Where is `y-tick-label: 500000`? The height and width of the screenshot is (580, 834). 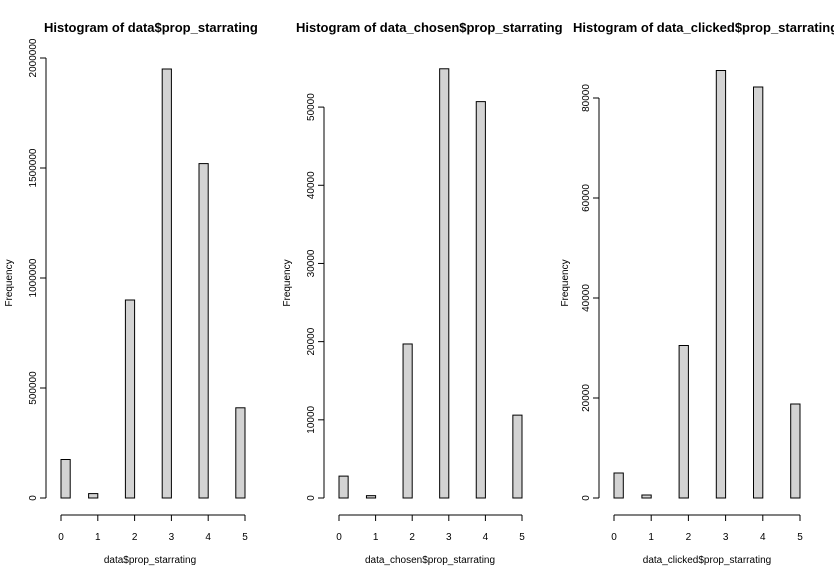 y-tick-label: 500000 is located at coordinates (33, 388).